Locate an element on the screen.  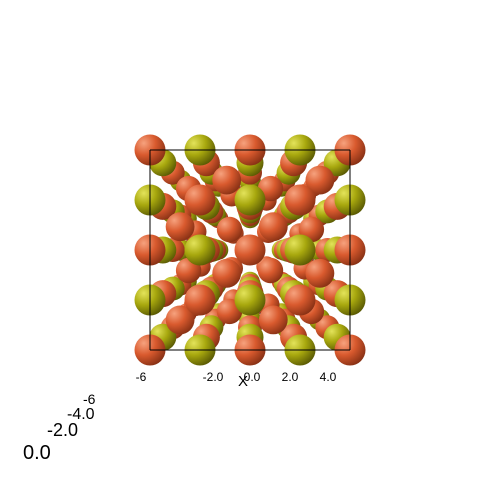
x-tick-label: -2.0 is located at coordinates (213, 377).